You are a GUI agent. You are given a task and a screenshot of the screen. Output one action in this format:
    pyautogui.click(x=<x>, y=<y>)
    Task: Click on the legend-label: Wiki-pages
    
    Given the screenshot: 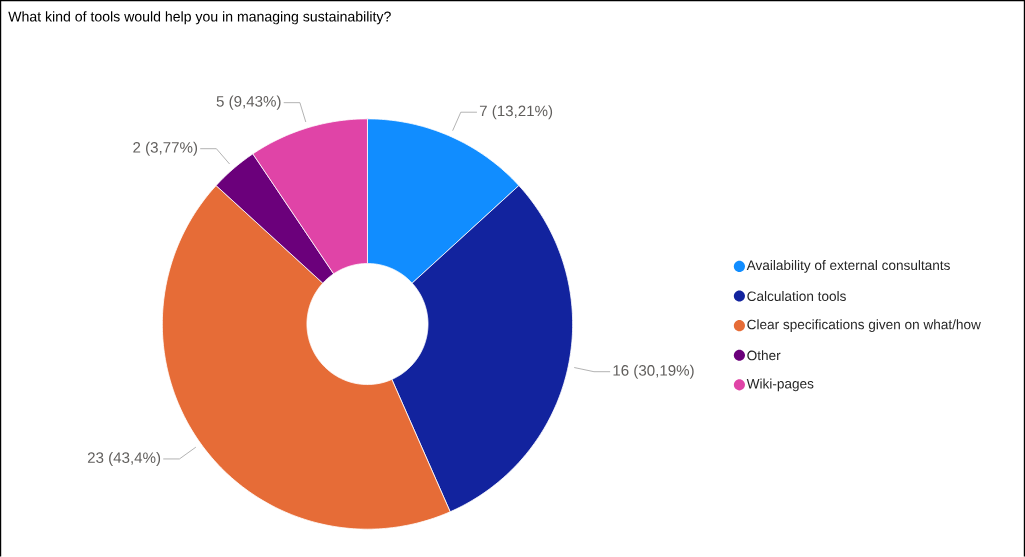 What is the action you would take?
    pyautogui.click(x=780, y=385)
    